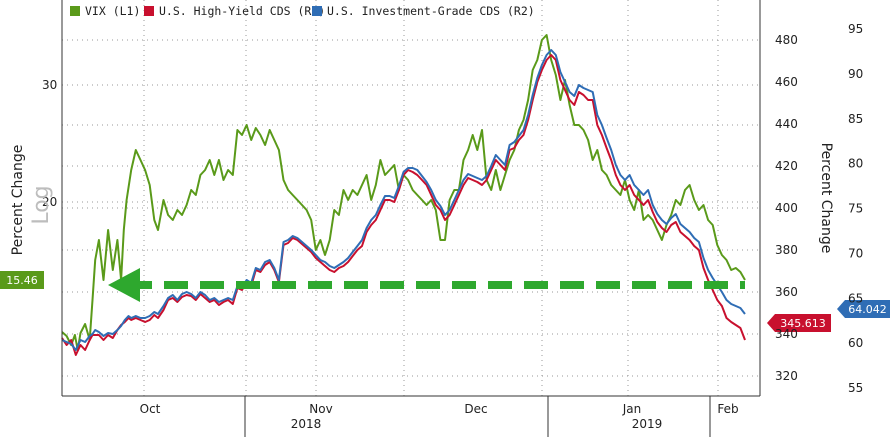  I want to click on vix-last-badge-label: 15.46, so click(22, 280).